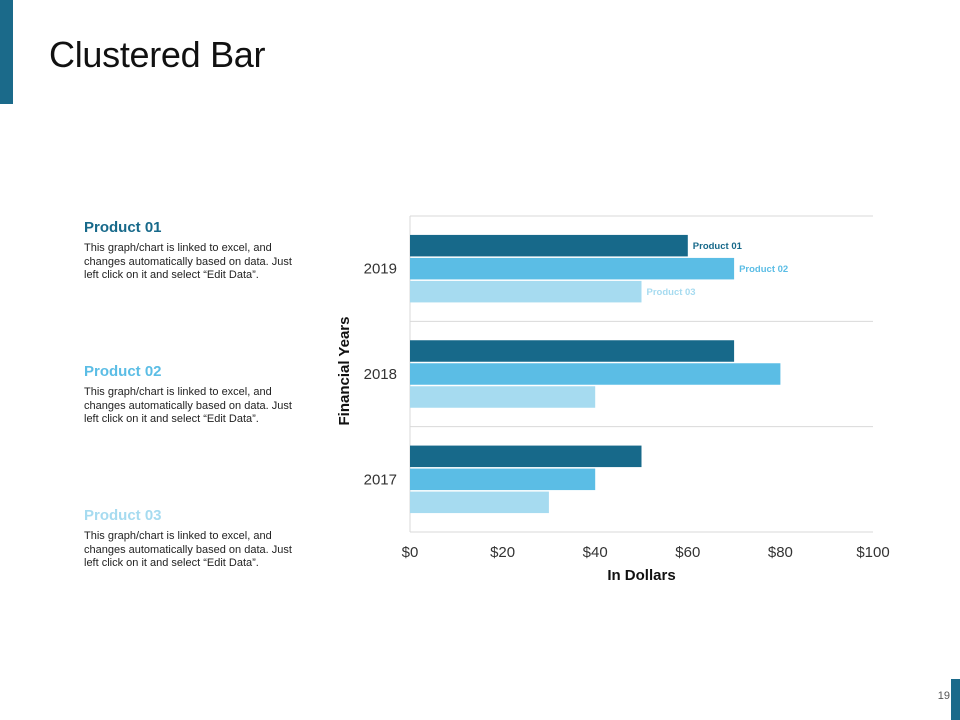 This screenshot has width=960, height=720. I want to click on x-tick-label: $40, so click(595, 552).